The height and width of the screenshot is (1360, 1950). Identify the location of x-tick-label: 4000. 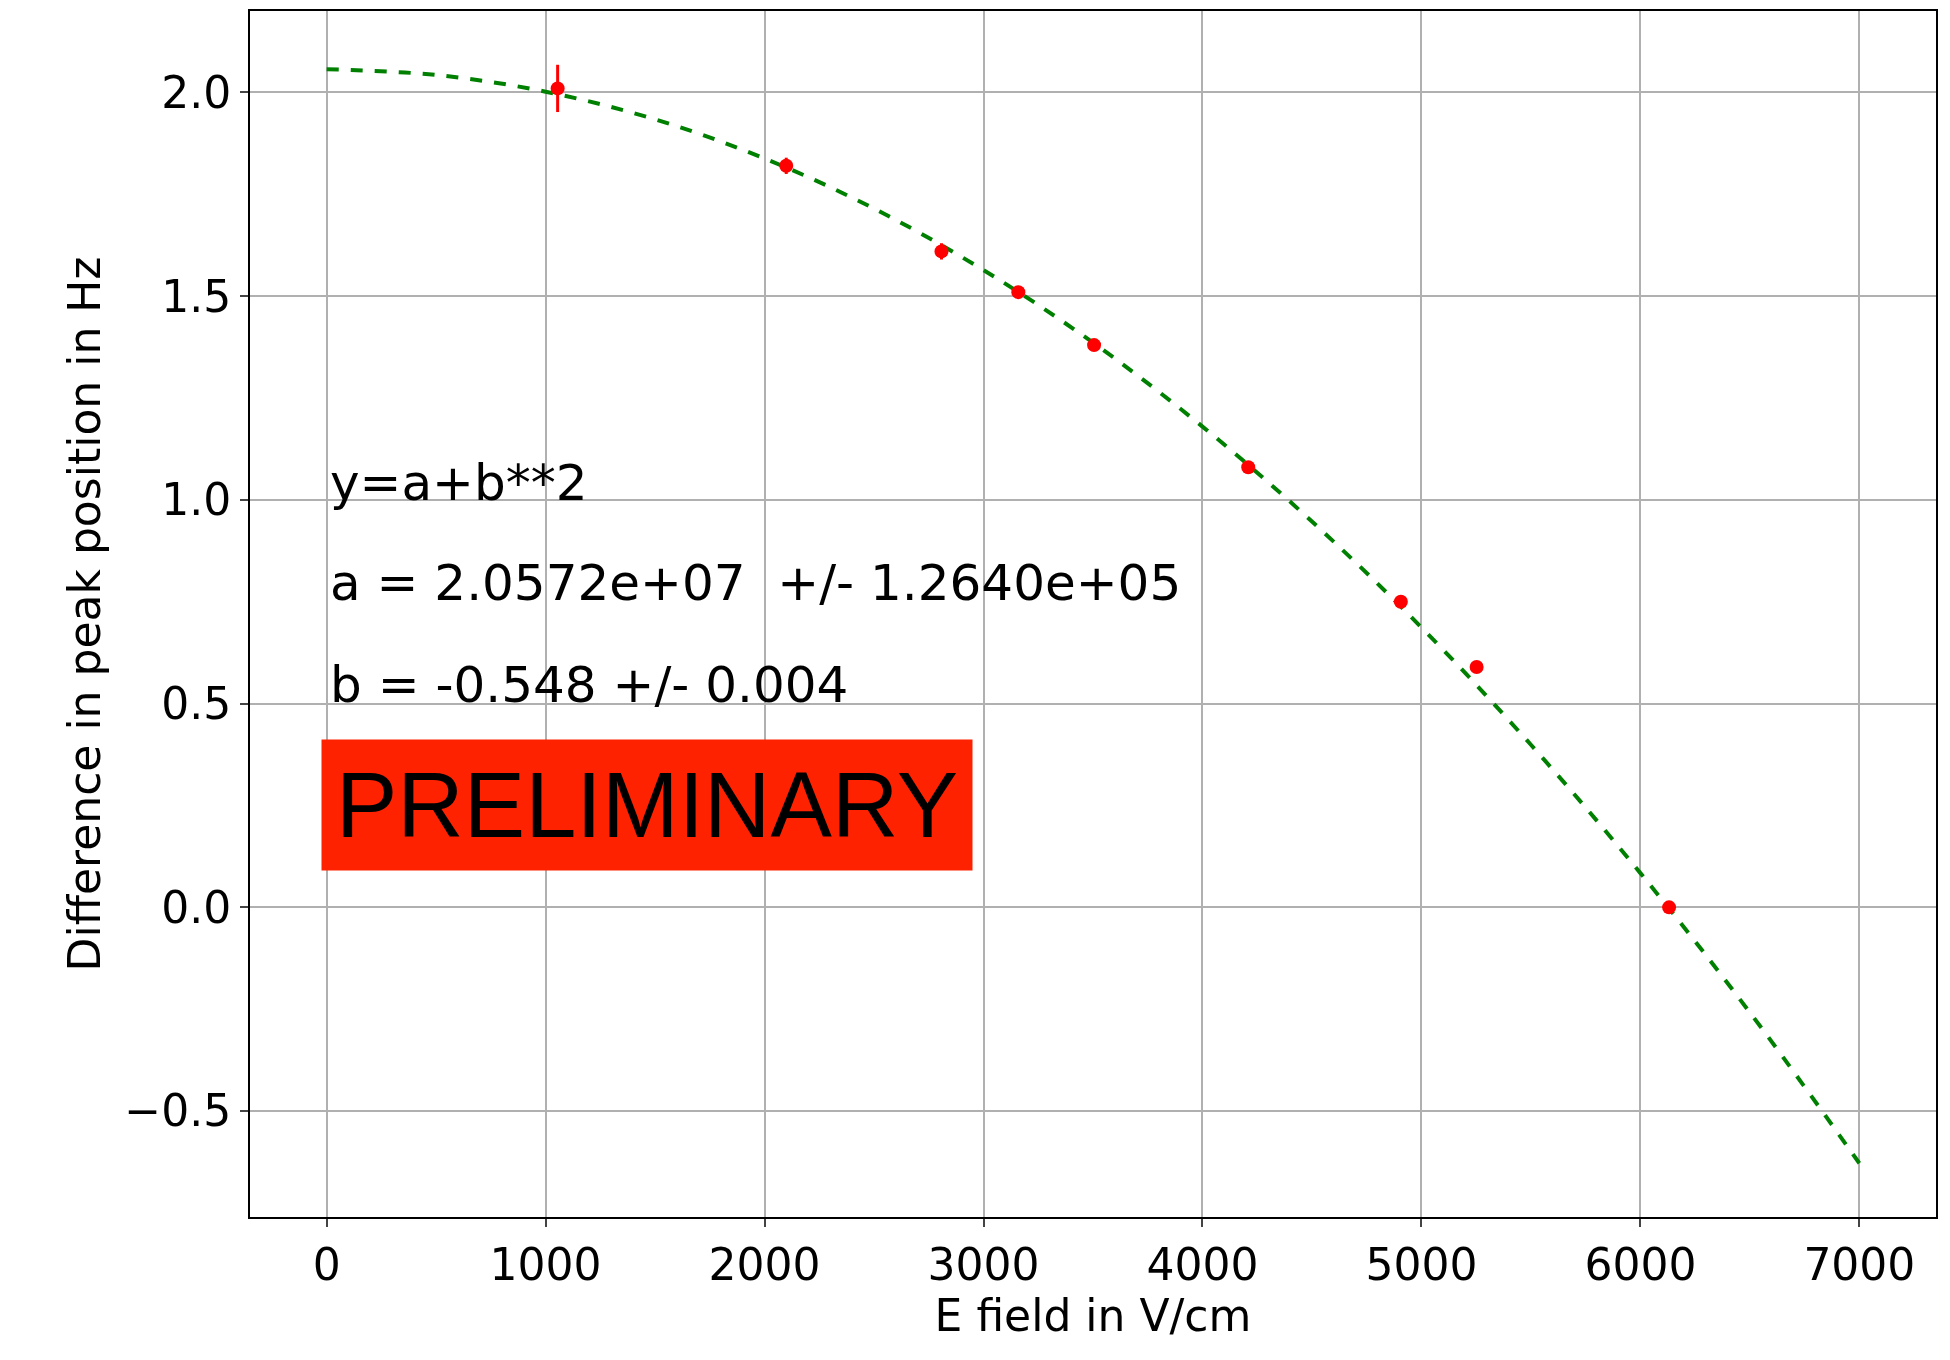
(1202, 1264).